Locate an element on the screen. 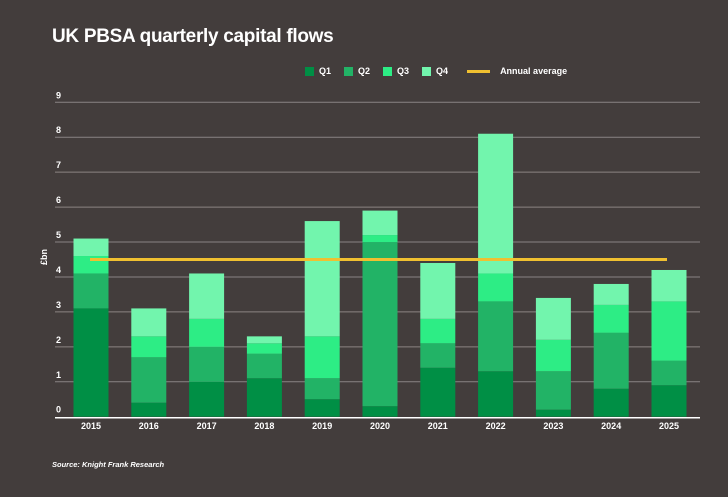  bar-q2-2024 is located at coordinates (611, 360).